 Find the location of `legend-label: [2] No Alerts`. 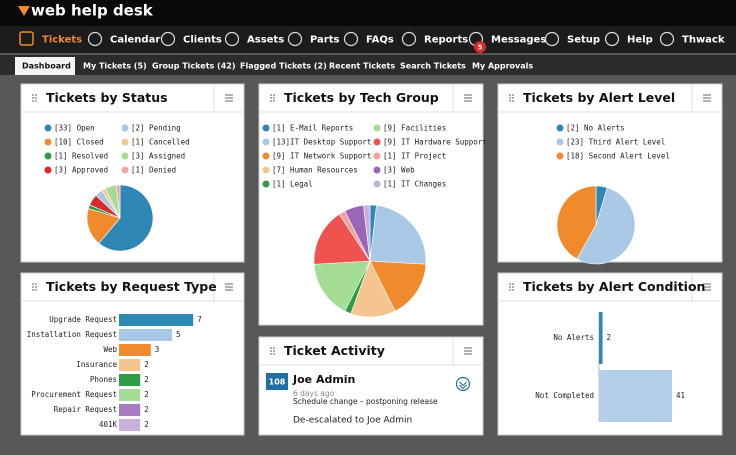

legend-label: [2] No Alerts is located at coordinates (595, 128).